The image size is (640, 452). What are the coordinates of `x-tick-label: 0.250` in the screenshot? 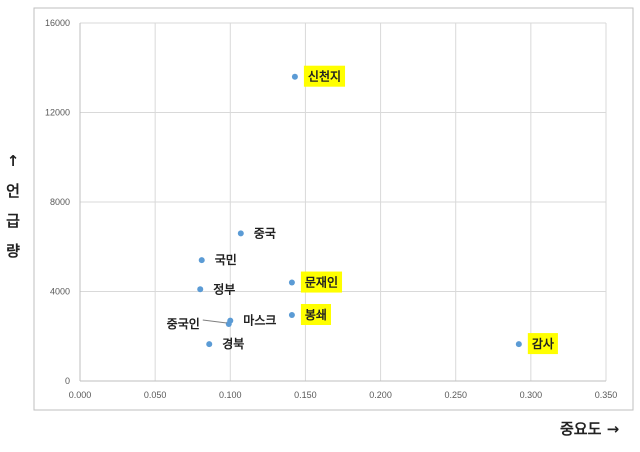 It's located at (455, 395).